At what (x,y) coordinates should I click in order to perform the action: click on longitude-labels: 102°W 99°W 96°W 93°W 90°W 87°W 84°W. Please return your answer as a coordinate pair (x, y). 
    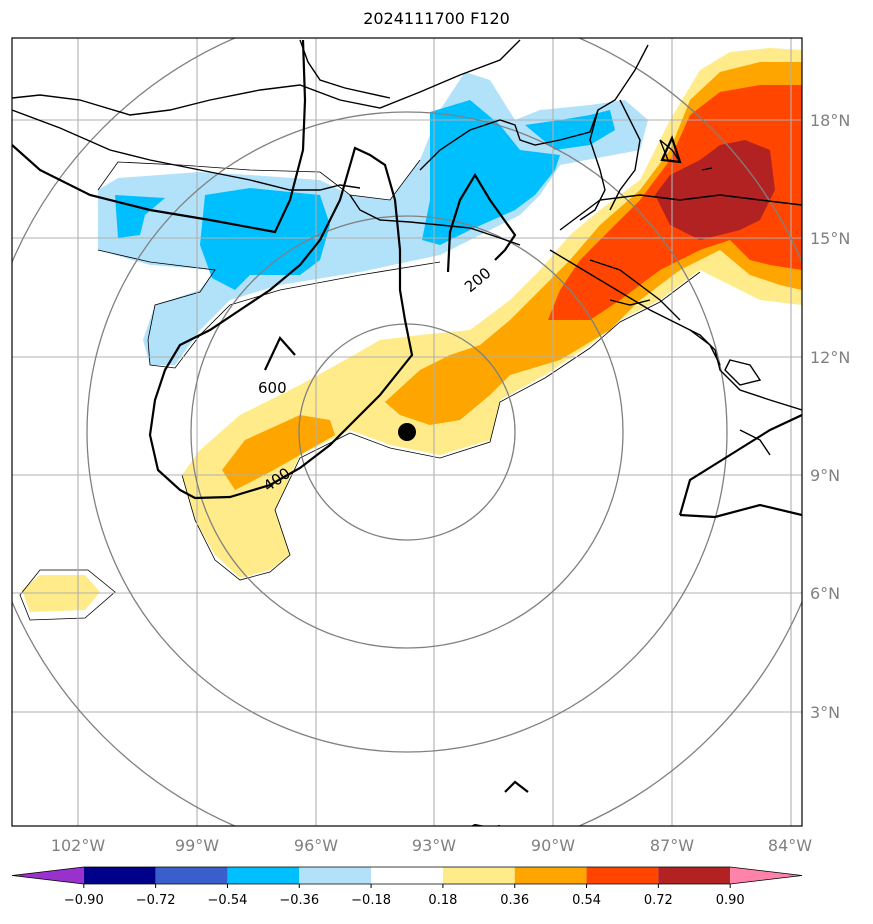
    Looking at the image, I should click on (431, 845).